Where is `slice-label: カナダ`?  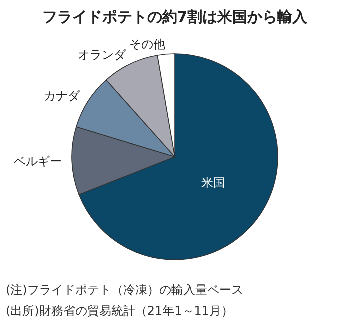 slice-label: カナダ is located at coordinates (62, 96).